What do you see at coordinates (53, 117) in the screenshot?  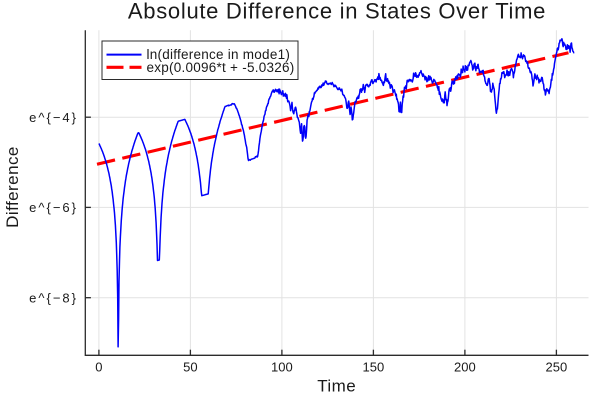 I see `svg-text: e^{−4}` at bounding box center [53, 117].